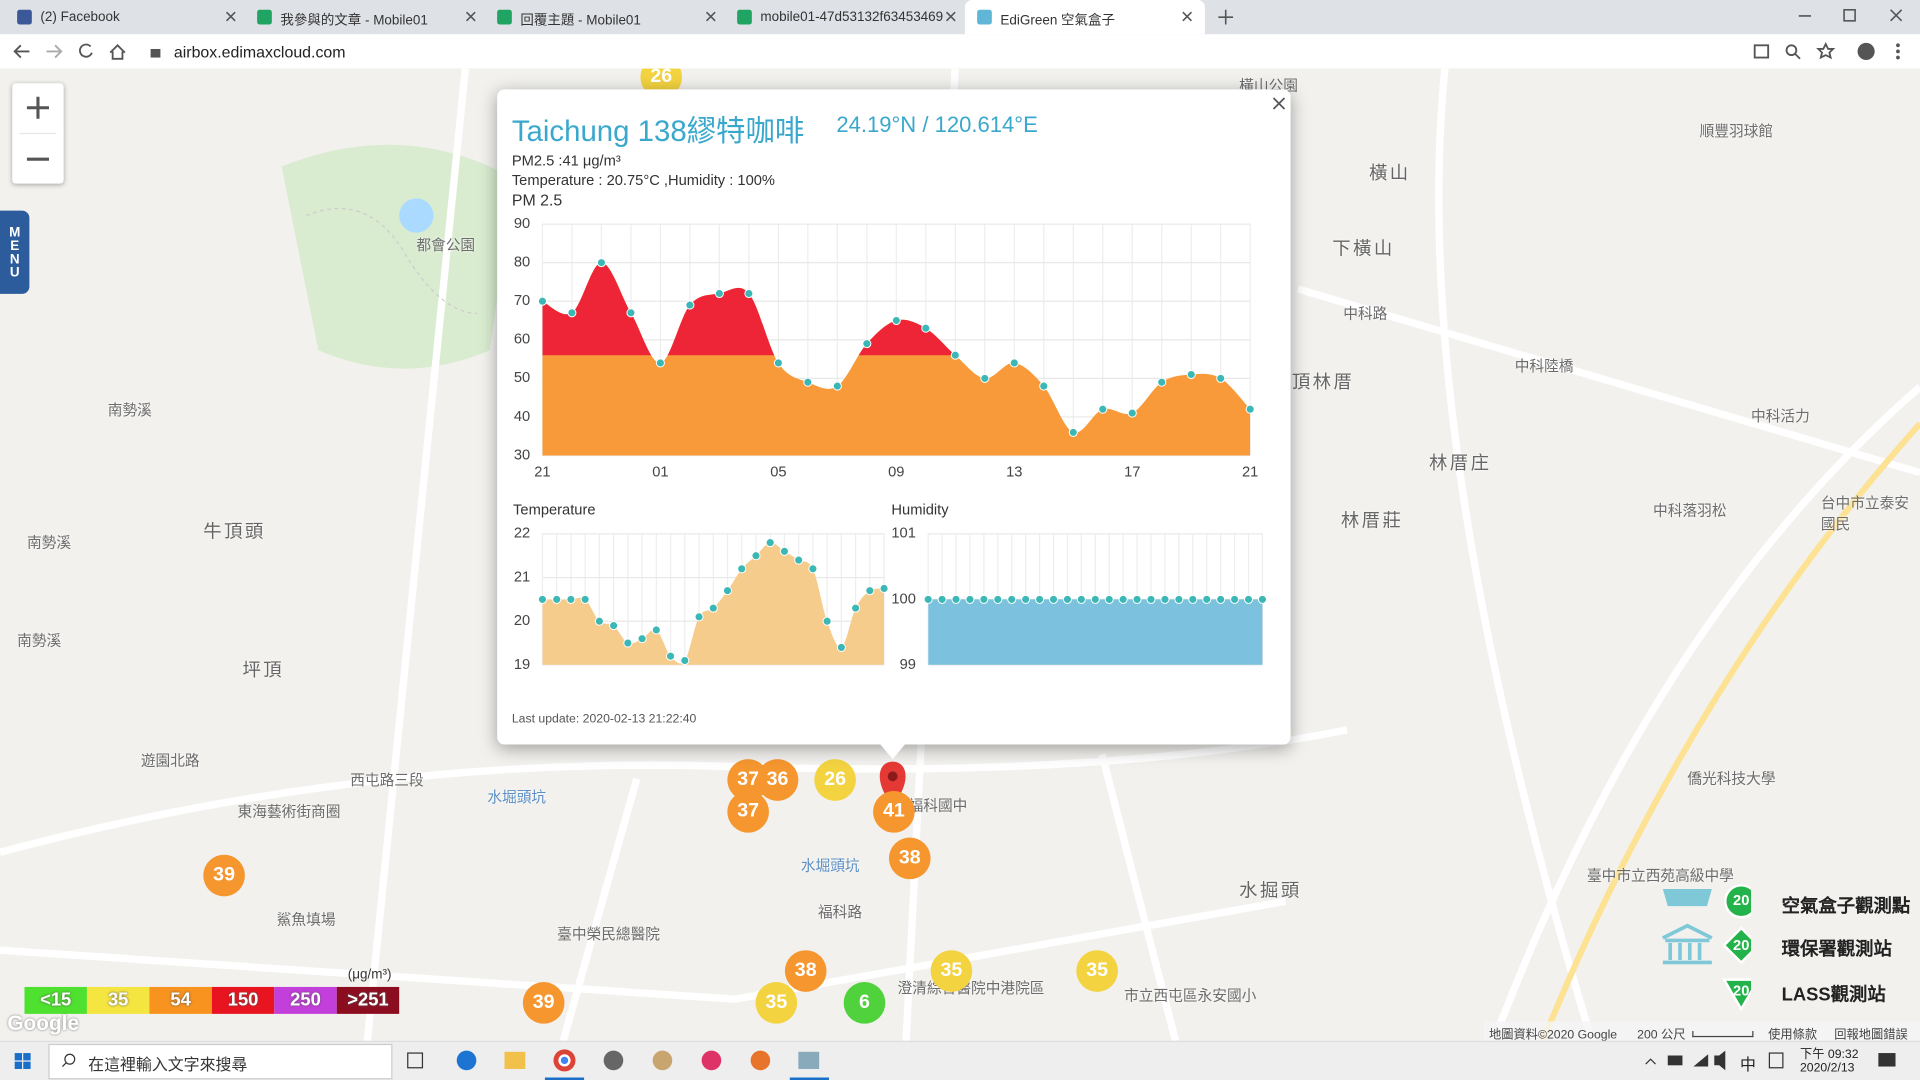  I want to click on aqi-level: <15, so click(55, 1000).